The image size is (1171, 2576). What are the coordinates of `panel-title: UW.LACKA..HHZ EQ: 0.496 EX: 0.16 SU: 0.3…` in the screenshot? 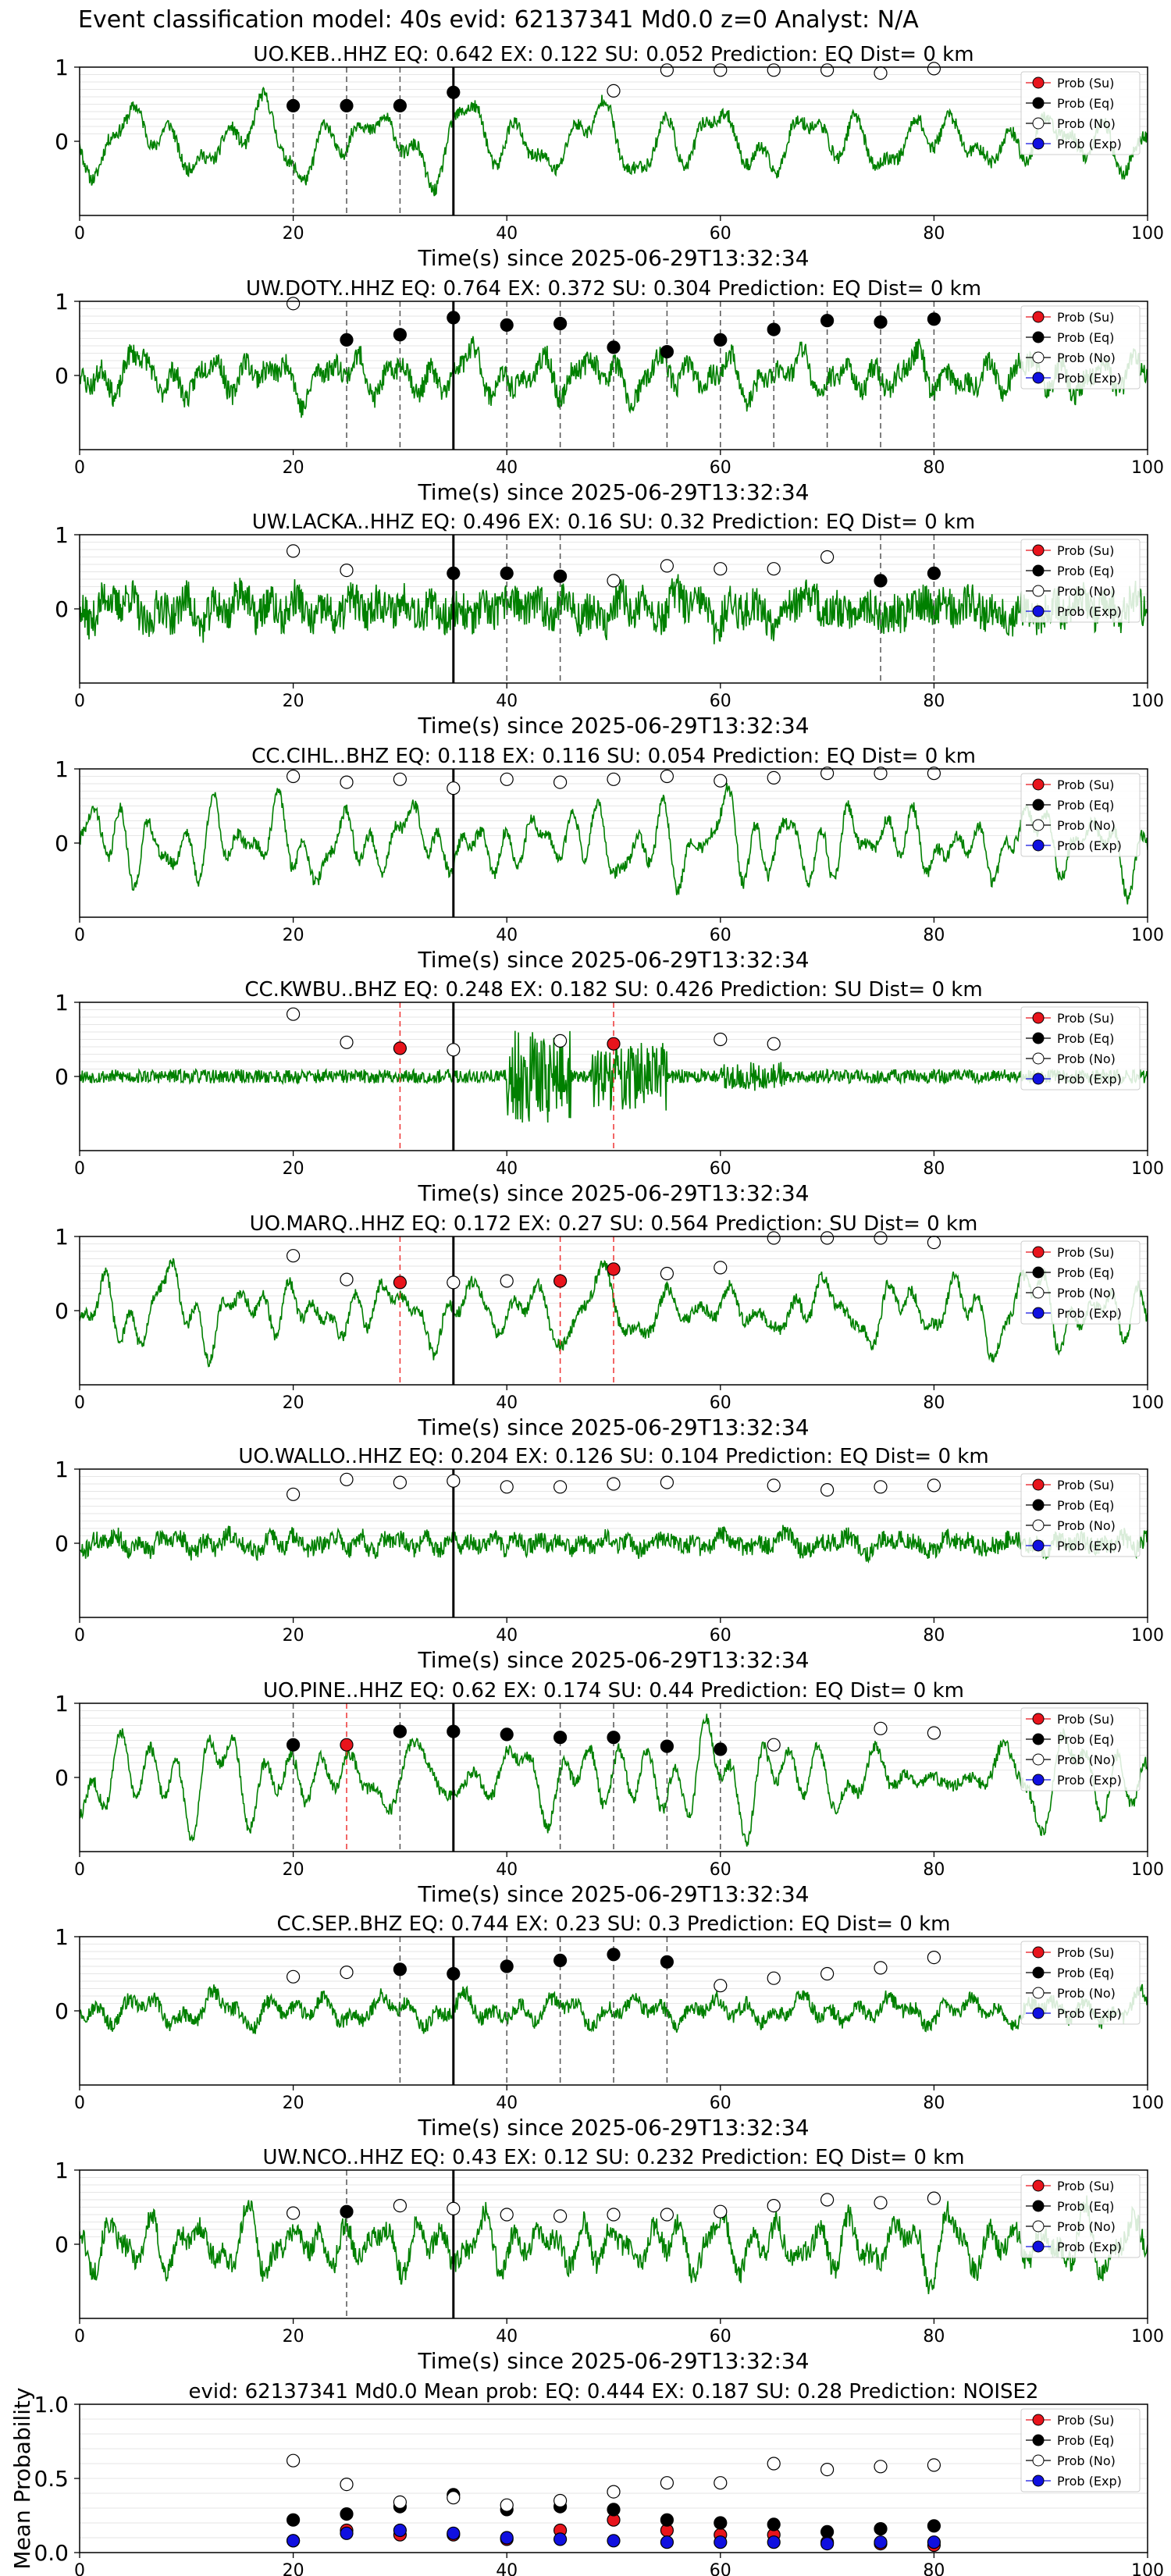 It's located at (614, 522).